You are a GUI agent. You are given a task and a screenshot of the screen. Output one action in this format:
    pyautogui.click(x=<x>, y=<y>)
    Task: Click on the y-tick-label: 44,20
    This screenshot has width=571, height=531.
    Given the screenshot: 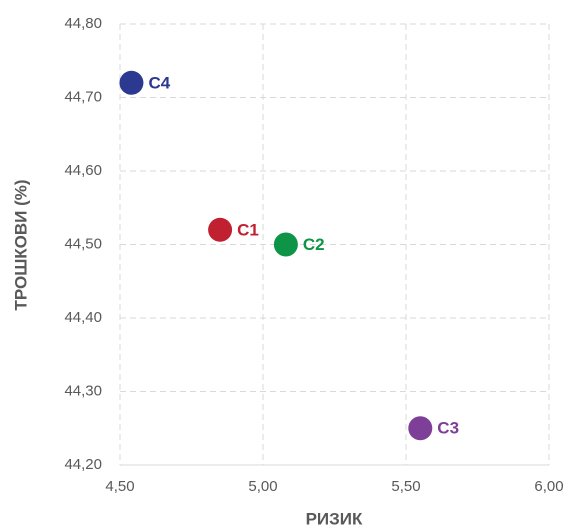 What is the action you would take?
    pyautogui.click(x=83, y=464)
    